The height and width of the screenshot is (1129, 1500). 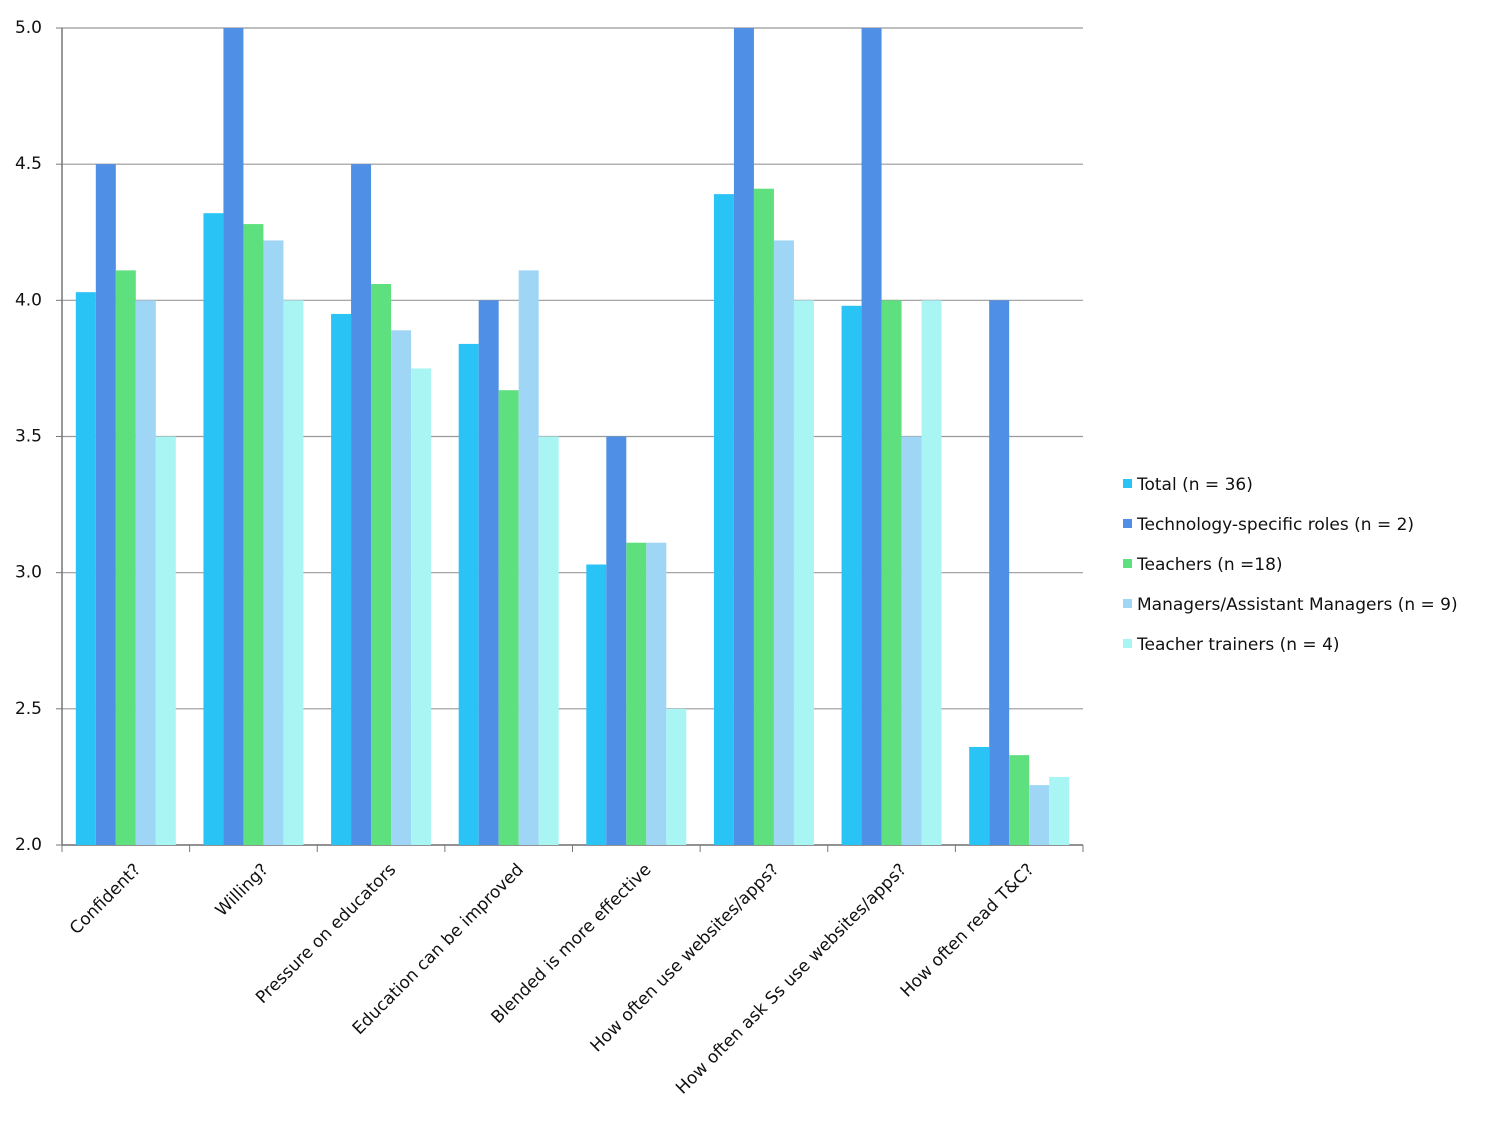 I want to click on legend-label: Teachers (n =18), so click(x=1209, y=565).